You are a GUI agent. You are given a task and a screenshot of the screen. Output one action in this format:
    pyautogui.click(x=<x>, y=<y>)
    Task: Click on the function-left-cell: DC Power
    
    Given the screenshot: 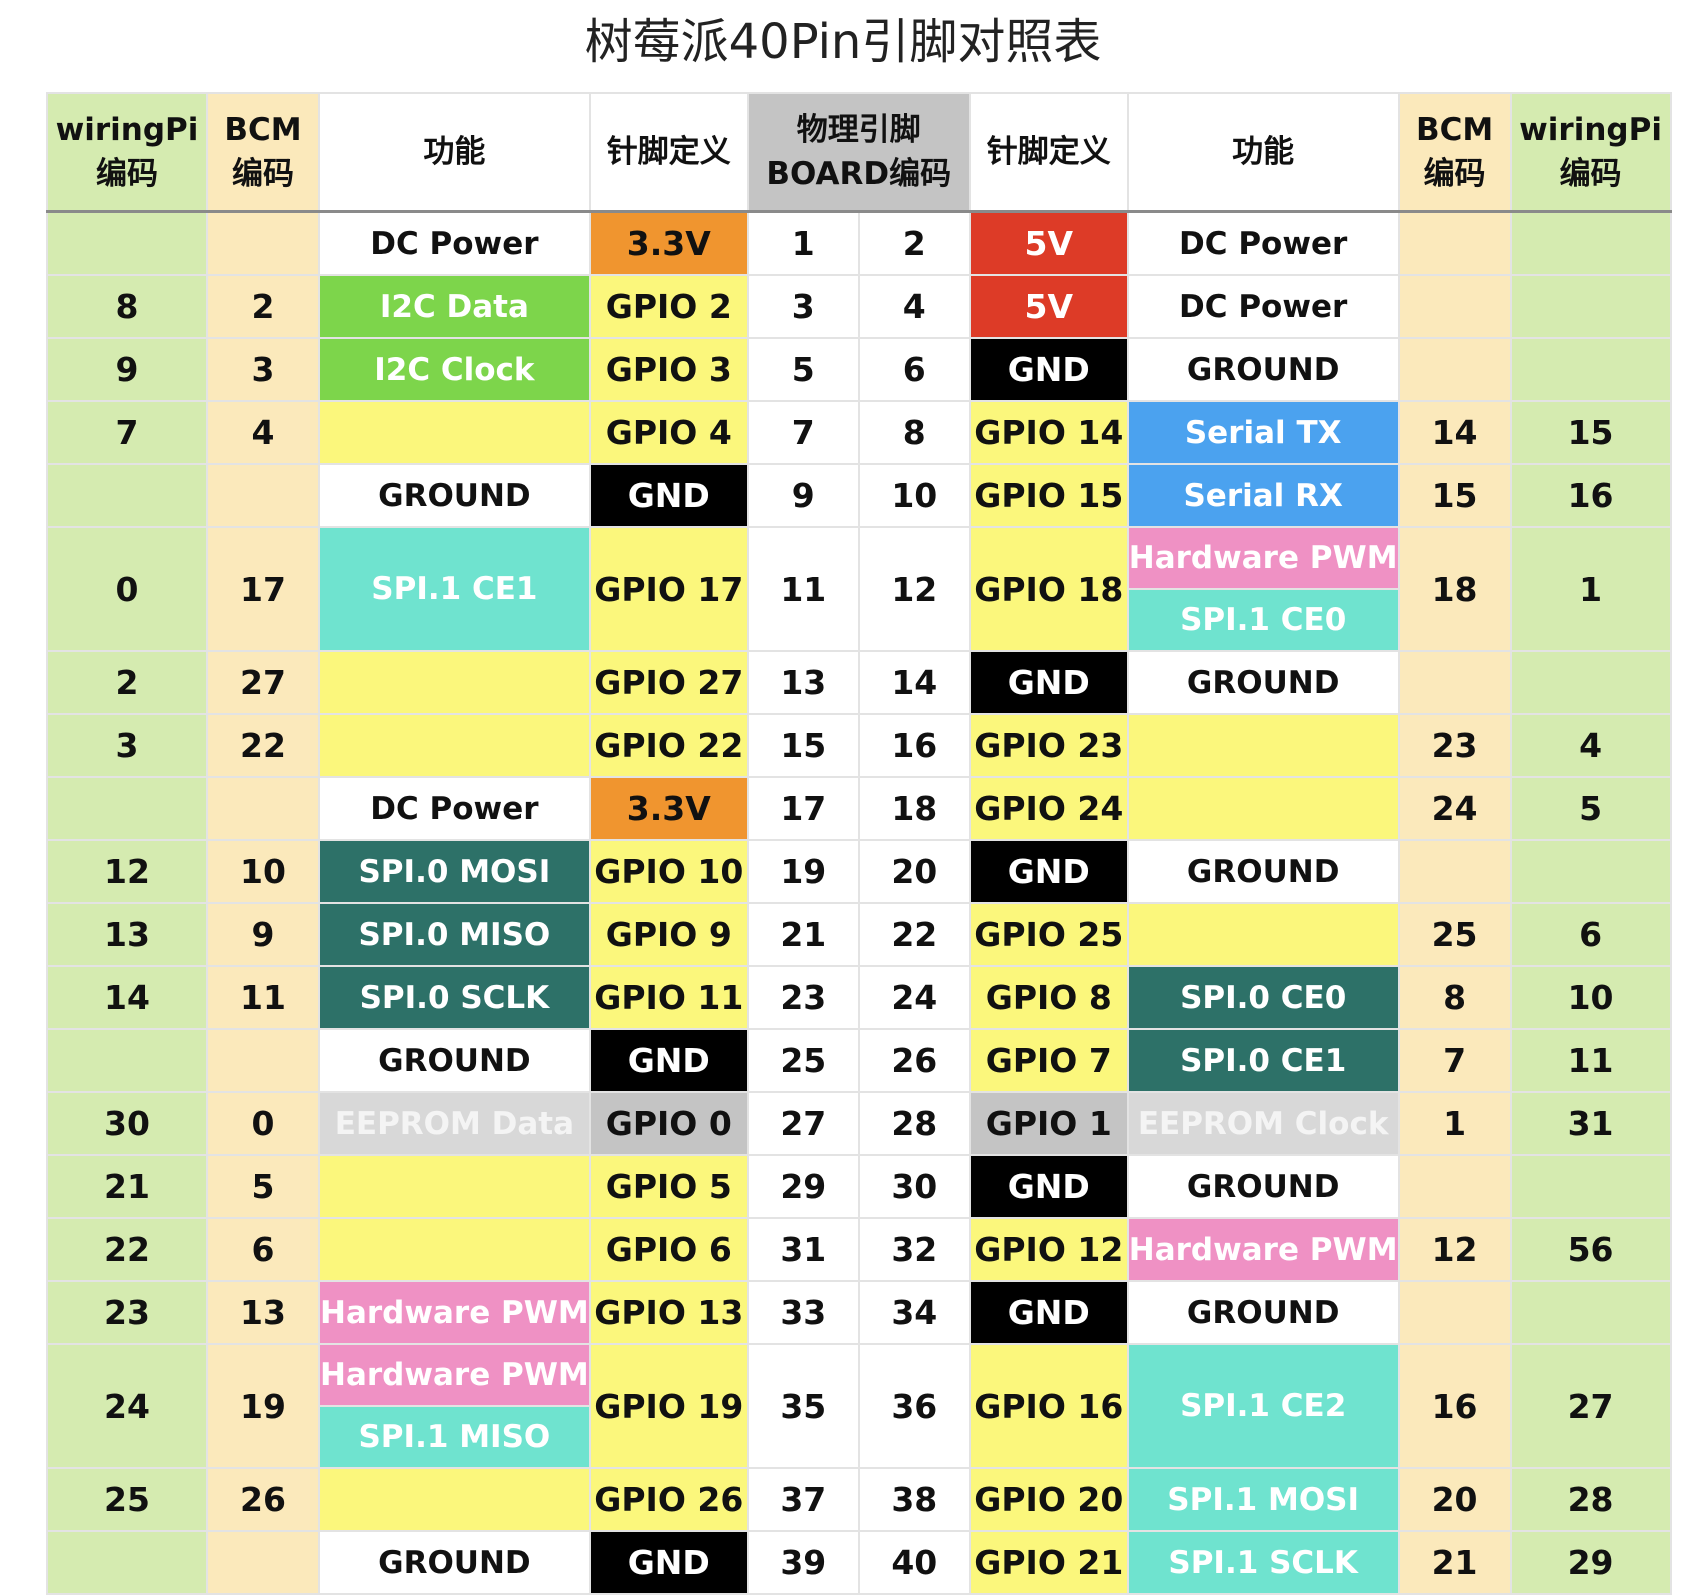 What is the action you would take?
    pyautogui.click(x=454, y=808)
    